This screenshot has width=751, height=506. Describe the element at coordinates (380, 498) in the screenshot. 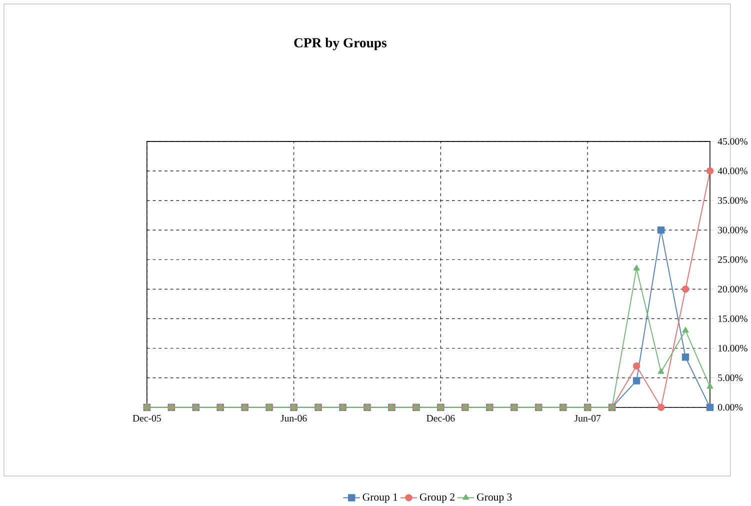

I see `legend-label: Group 1` at that location.